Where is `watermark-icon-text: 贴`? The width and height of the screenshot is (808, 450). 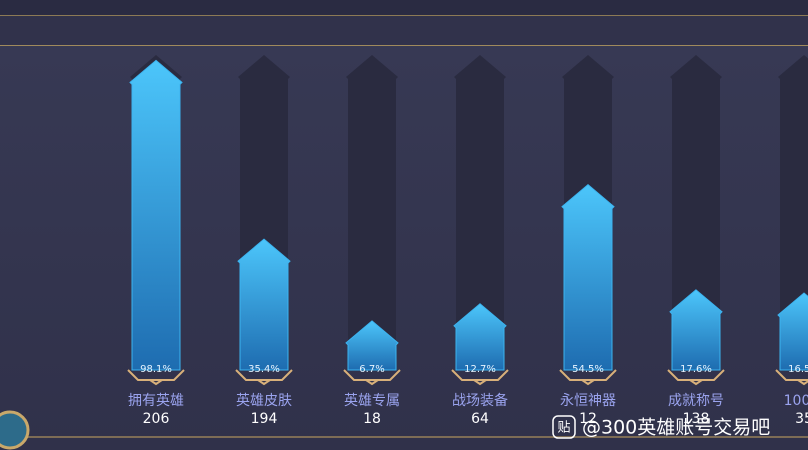
watermark-icon-text: 贴 is located at coordinates (563, 428).